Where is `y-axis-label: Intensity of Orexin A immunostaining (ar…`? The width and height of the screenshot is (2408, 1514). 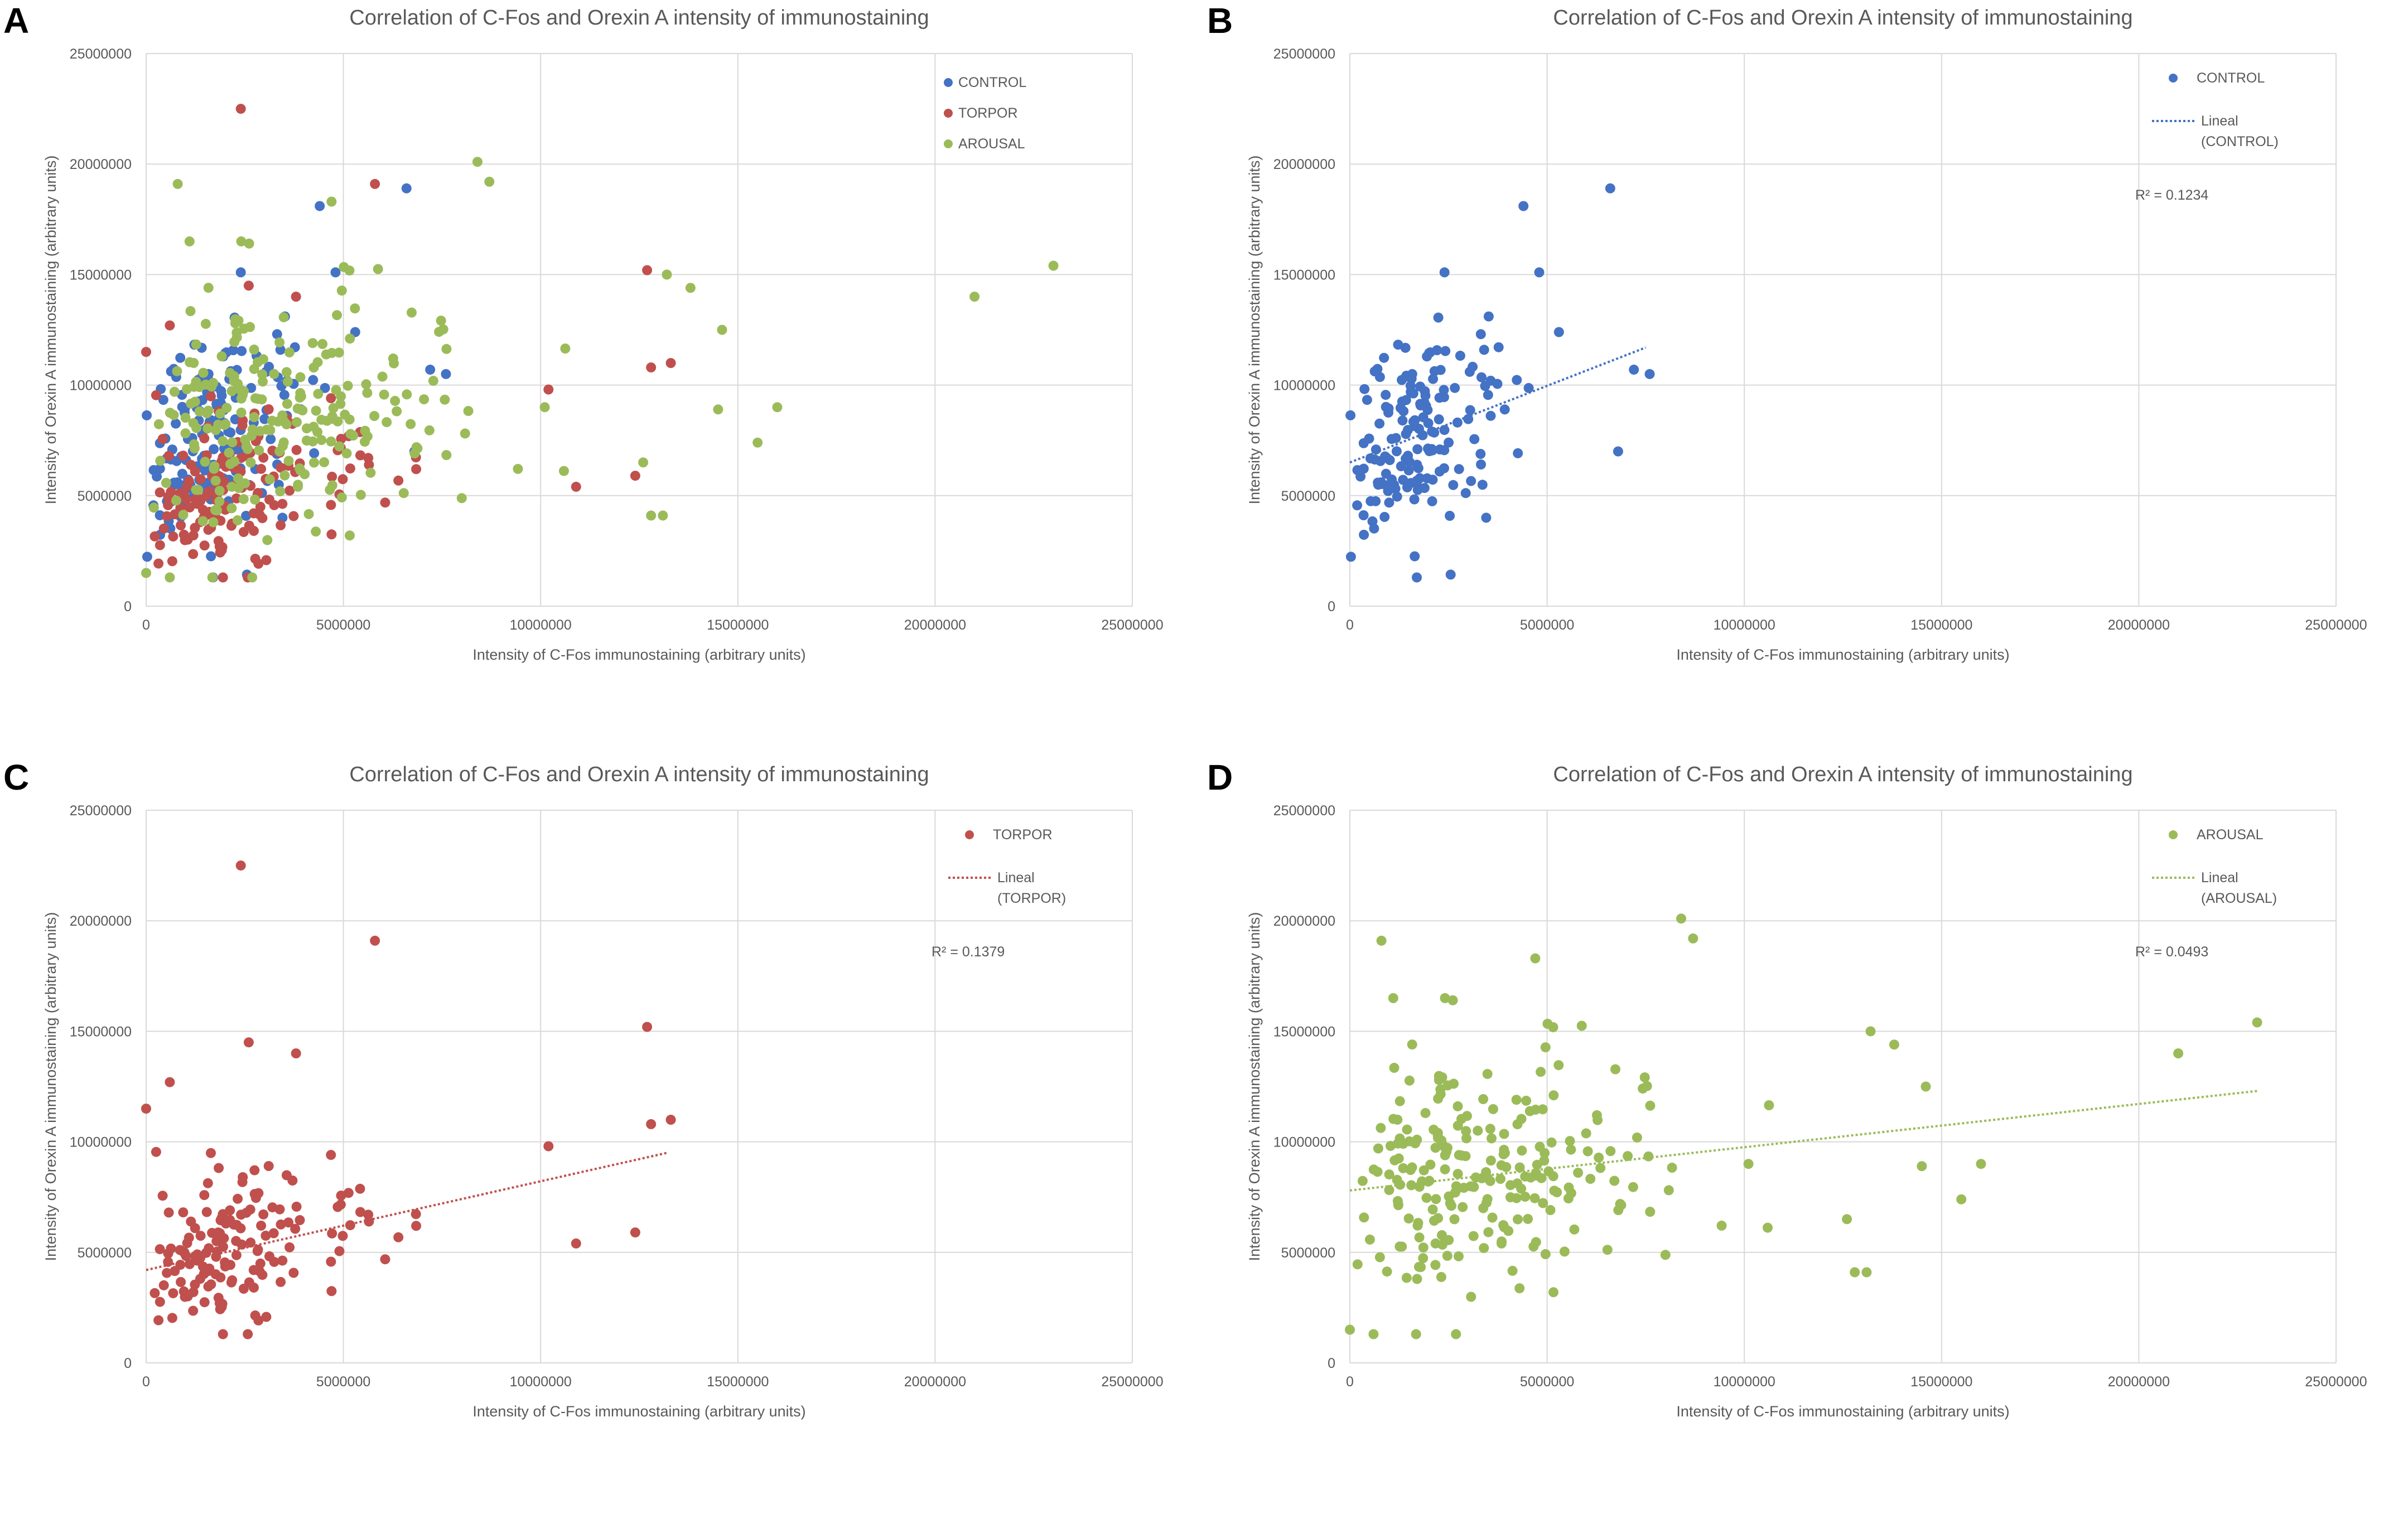
y-axis-label: Intensity of Orexin A immunostaining (ar… is located at coordinates (1254, 1086).